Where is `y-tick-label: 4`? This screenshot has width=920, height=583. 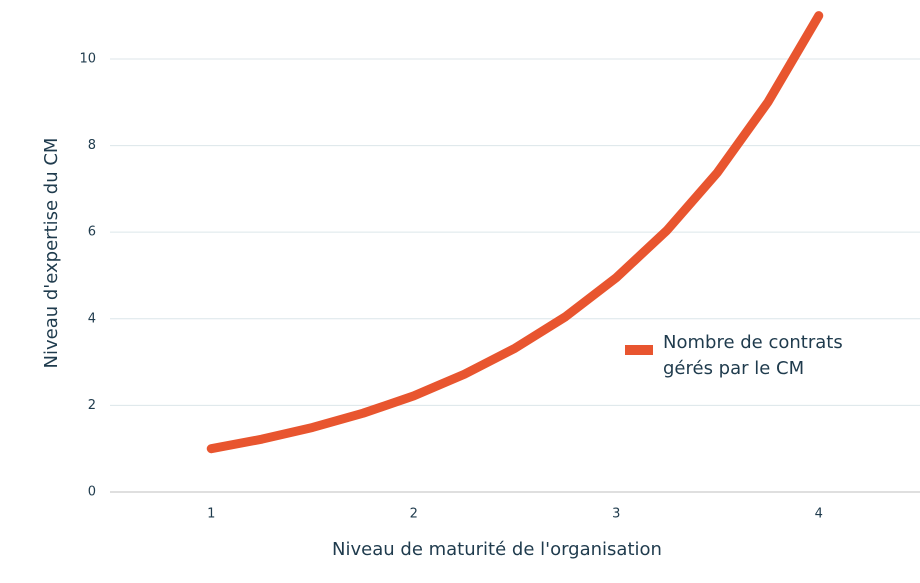 y-tick-label: 4 is located at coordinates (92, 318).